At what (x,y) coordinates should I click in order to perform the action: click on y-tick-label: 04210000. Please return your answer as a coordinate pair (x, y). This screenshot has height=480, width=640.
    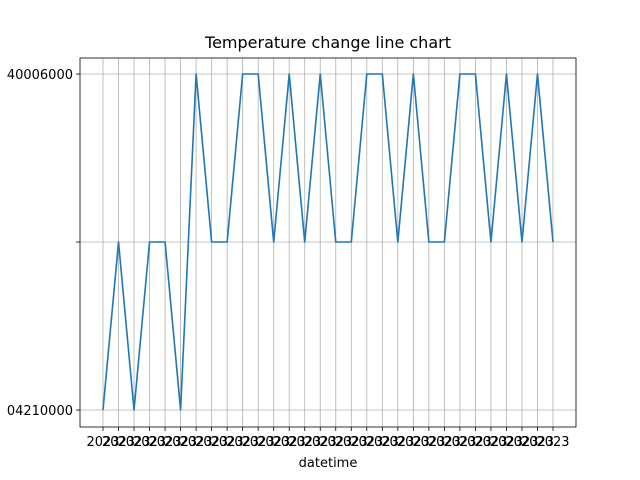
    Looking at the image, I should click on (40, 411).